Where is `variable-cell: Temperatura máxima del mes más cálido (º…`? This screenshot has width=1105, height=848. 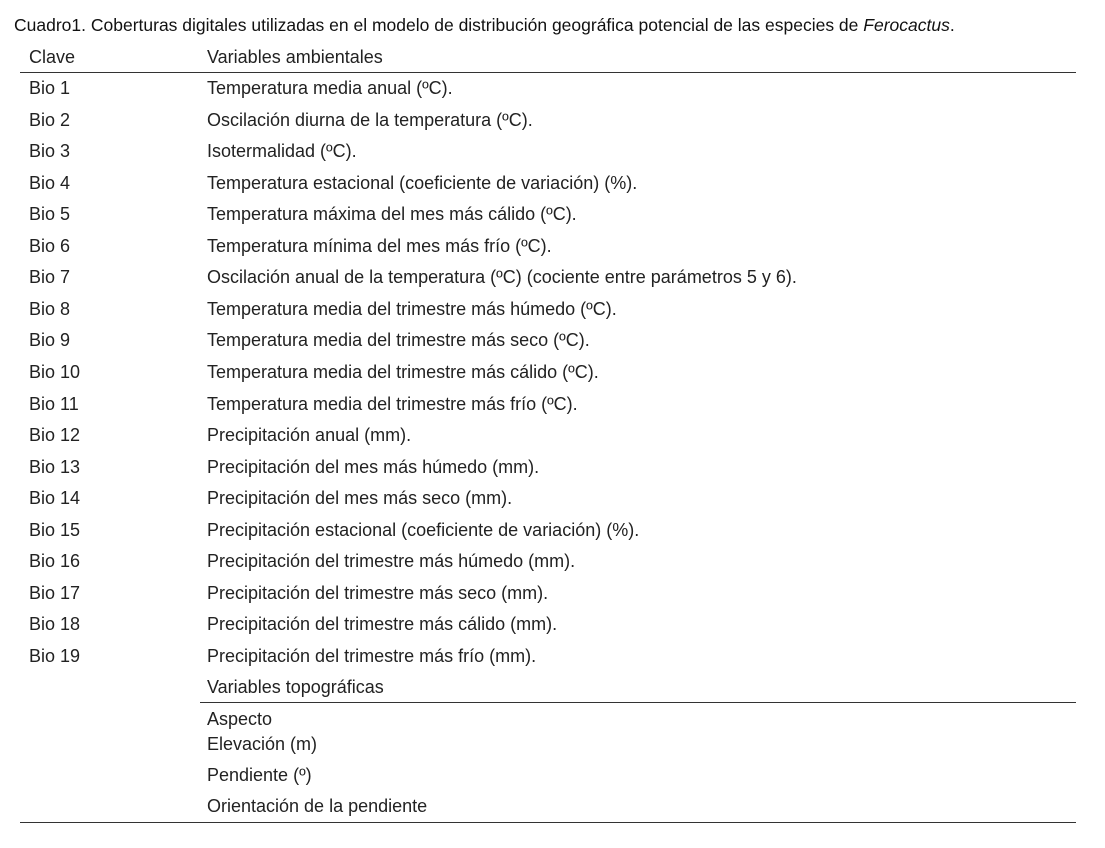 variable-cell: Temperatura máxima del mes más cálido (º… is located at coordinates (392, 214).